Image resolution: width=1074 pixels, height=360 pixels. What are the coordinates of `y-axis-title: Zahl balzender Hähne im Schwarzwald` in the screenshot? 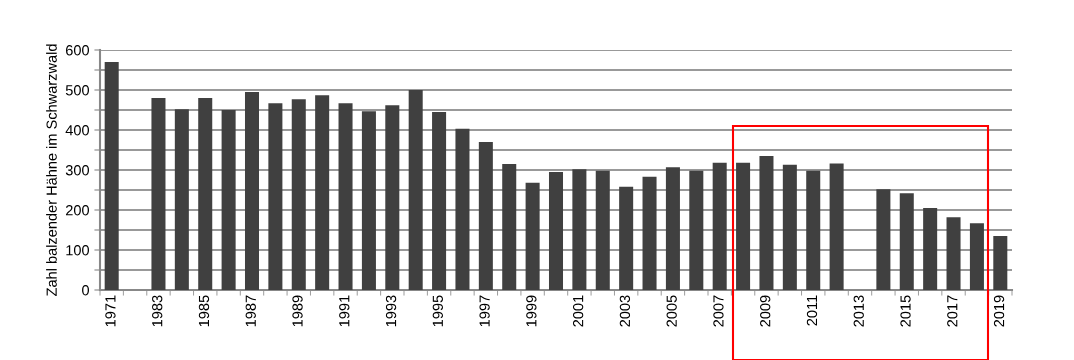 It's located at (51, 170).